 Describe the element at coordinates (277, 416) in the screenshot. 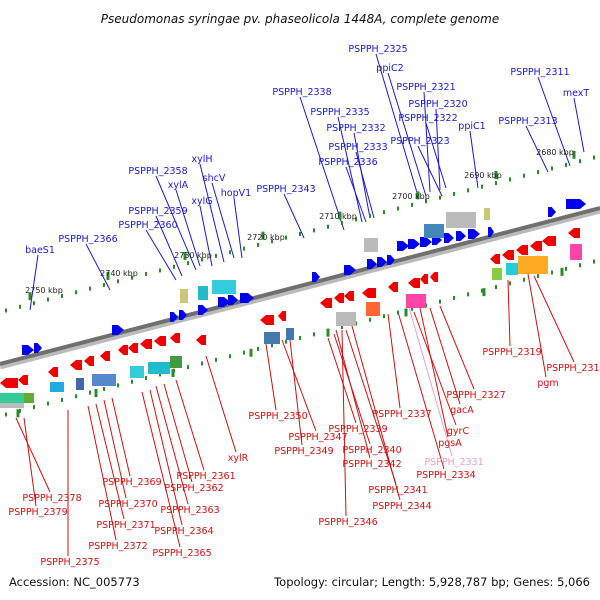

I see `gene-label-pspph-2350: PSPPH_2350` at that location.